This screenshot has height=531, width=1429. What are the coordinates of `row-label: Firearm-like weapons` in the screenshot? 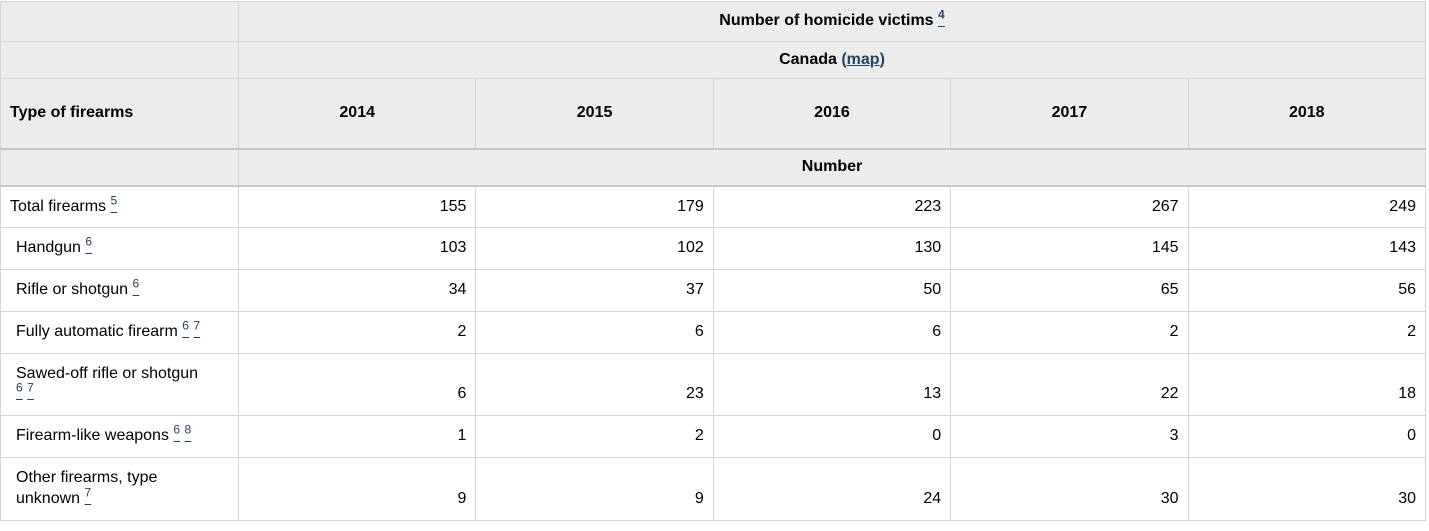 It's located at (92, 436).